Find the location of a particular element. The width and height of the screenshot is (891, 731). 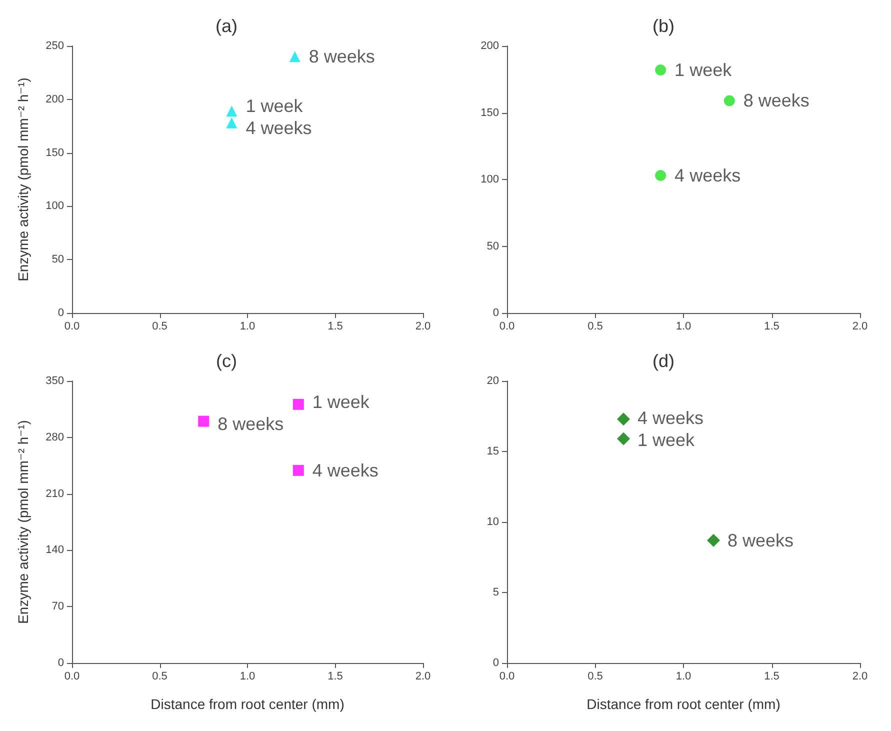

chart-title: (b) is located at coordinates (663, 26).